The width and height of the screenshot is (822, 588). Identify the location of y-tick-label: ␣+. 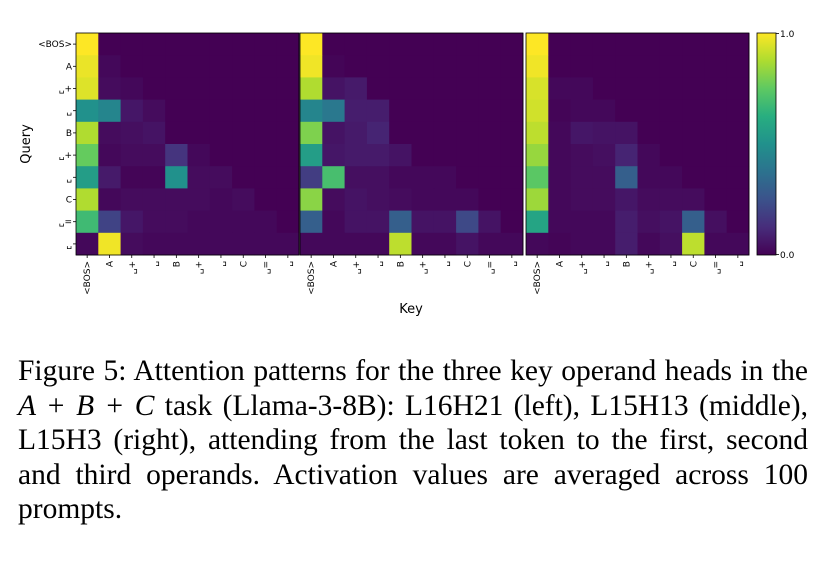
(65, 90).